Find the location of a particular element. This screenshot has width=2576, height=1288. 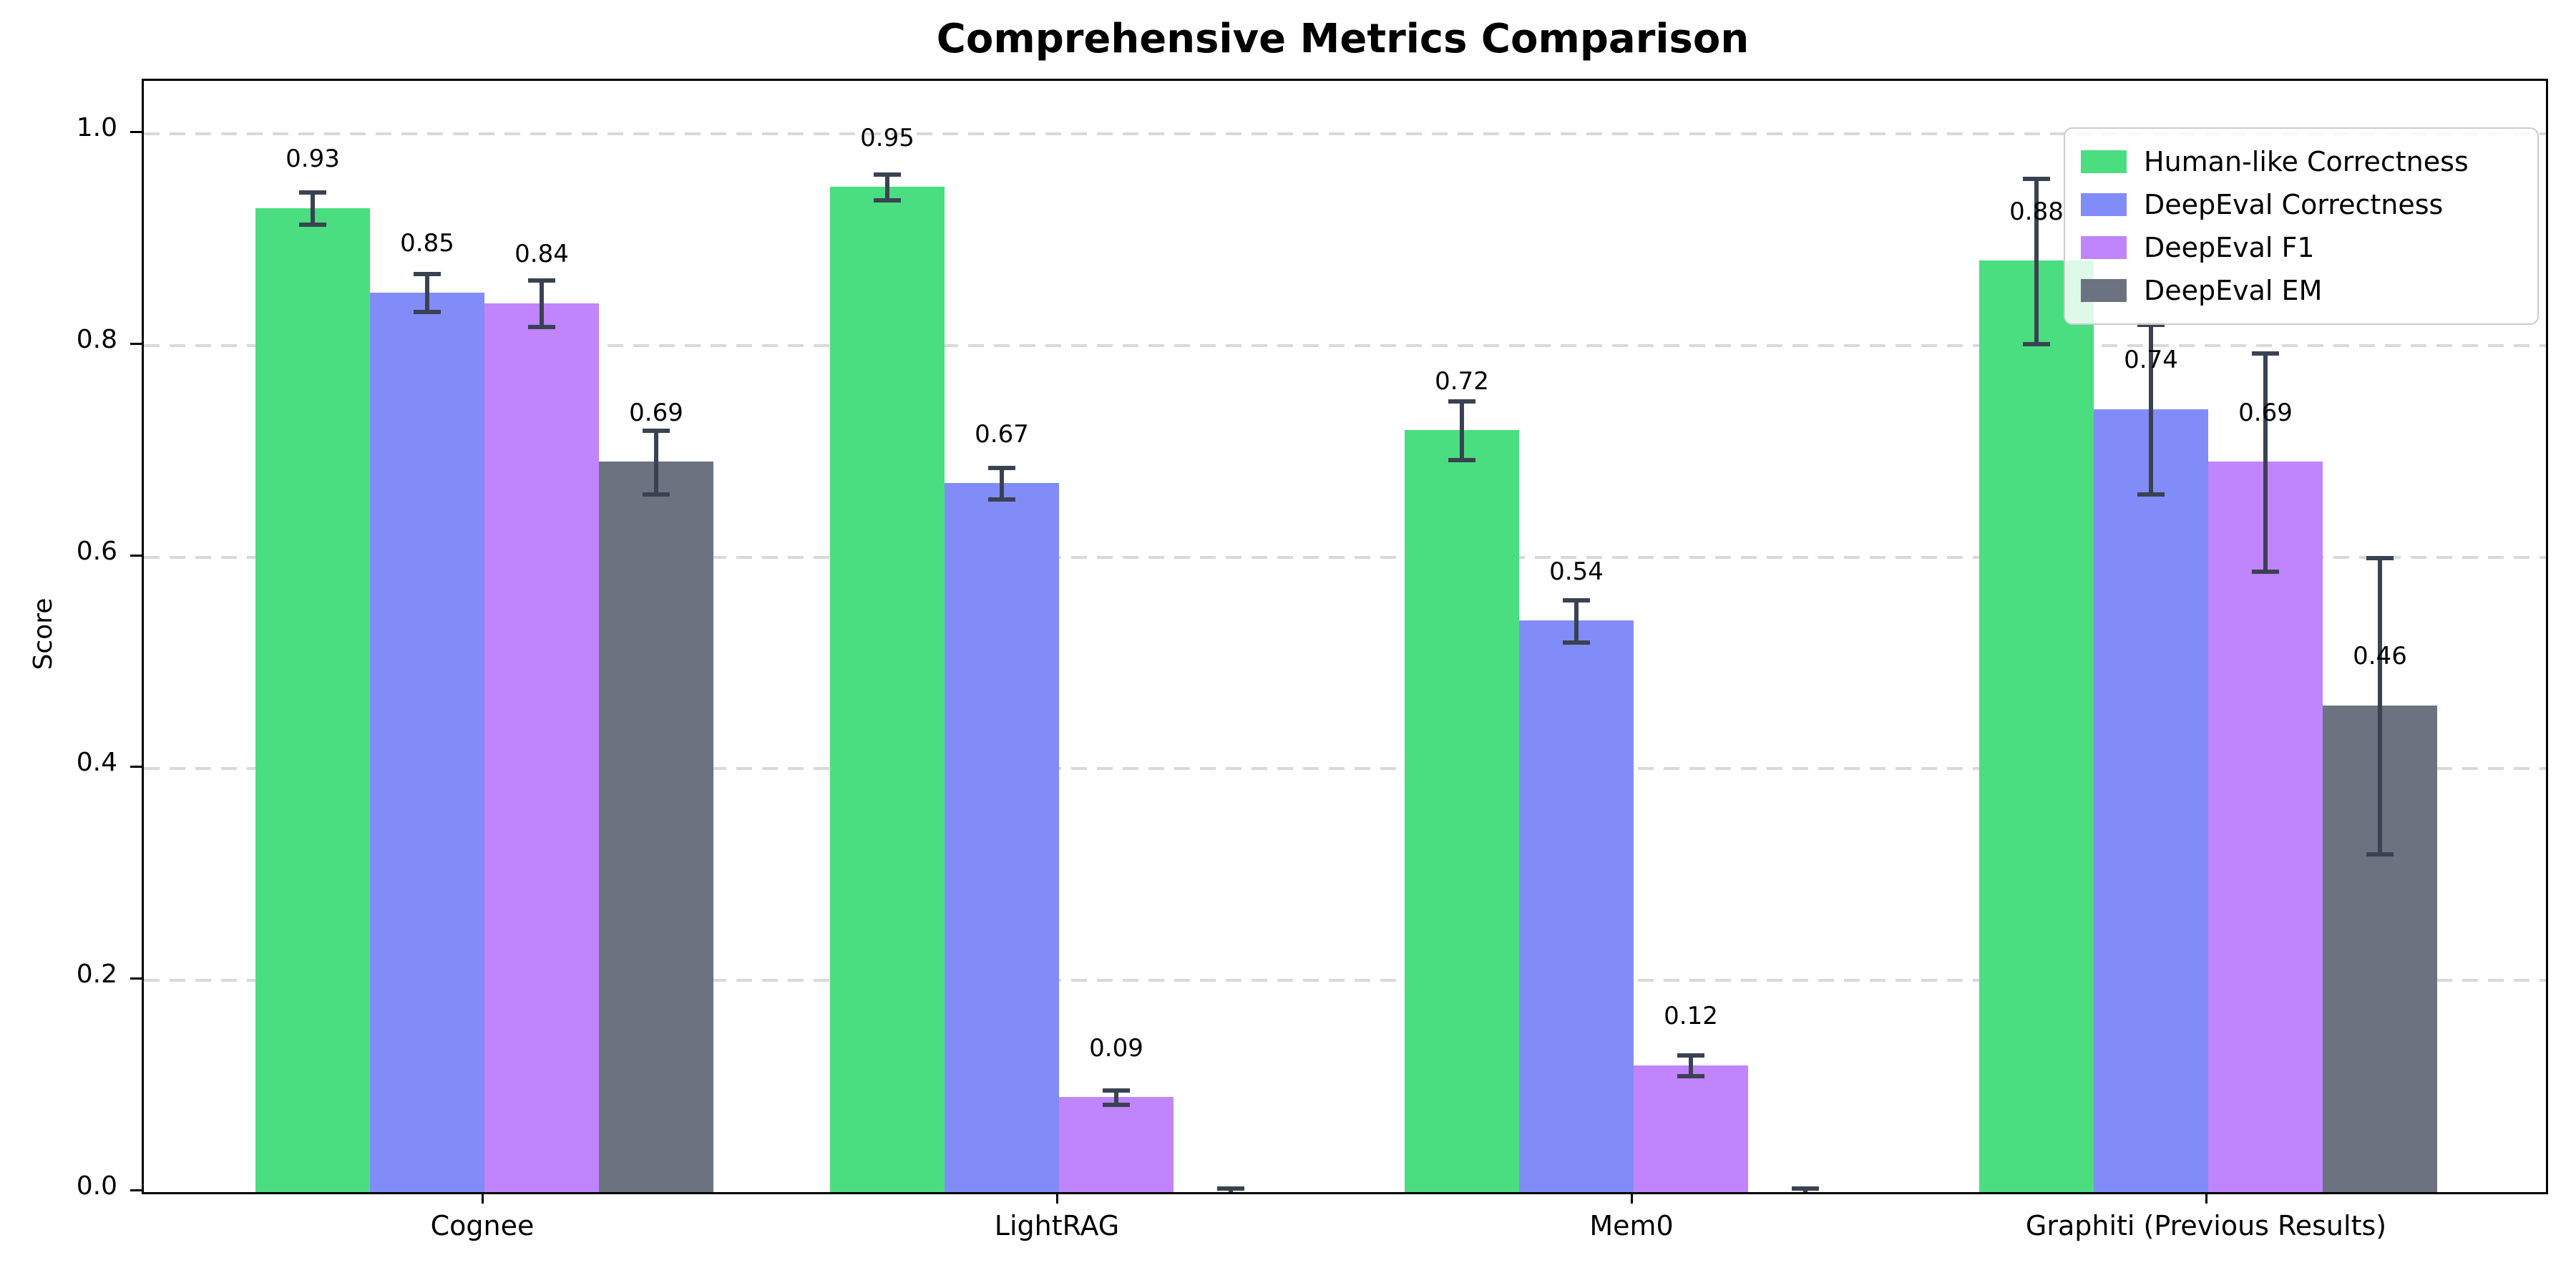

legend-label: Human-like Correctness is located at coordinates (2306, 161).